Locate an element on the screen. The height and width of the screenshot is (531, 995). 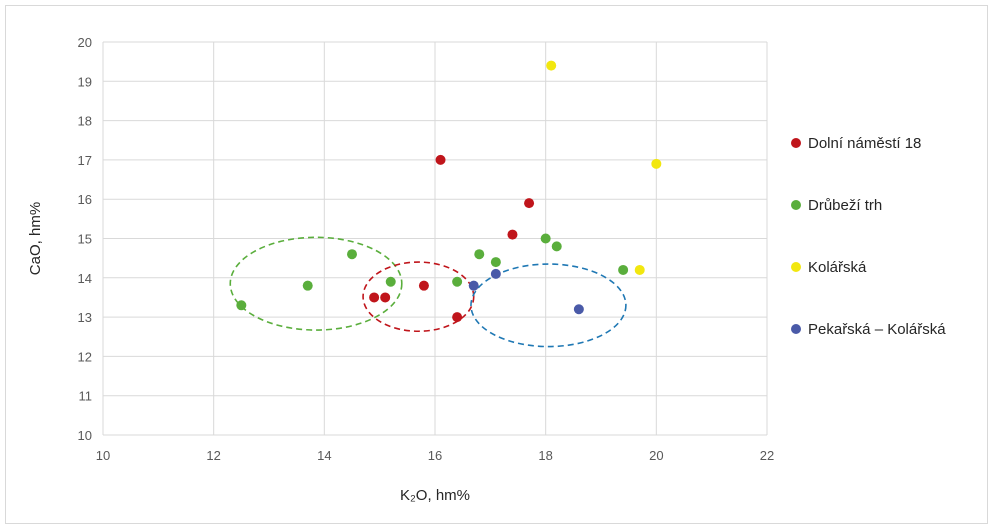
y-tick-label: 20 is located at coordinates (85, 42).